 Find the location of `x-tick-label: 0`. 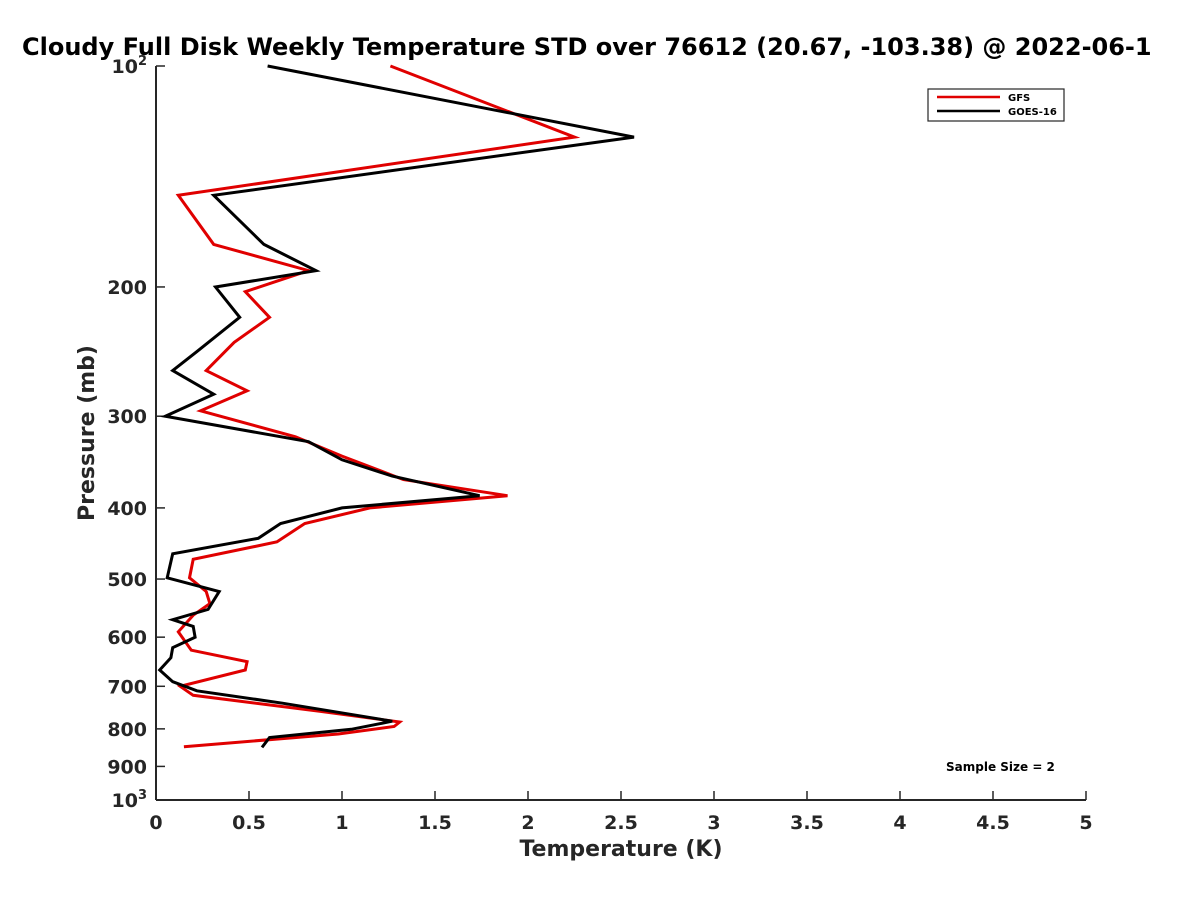

x-tick-label: 0 is located at coordinates (155, 823).